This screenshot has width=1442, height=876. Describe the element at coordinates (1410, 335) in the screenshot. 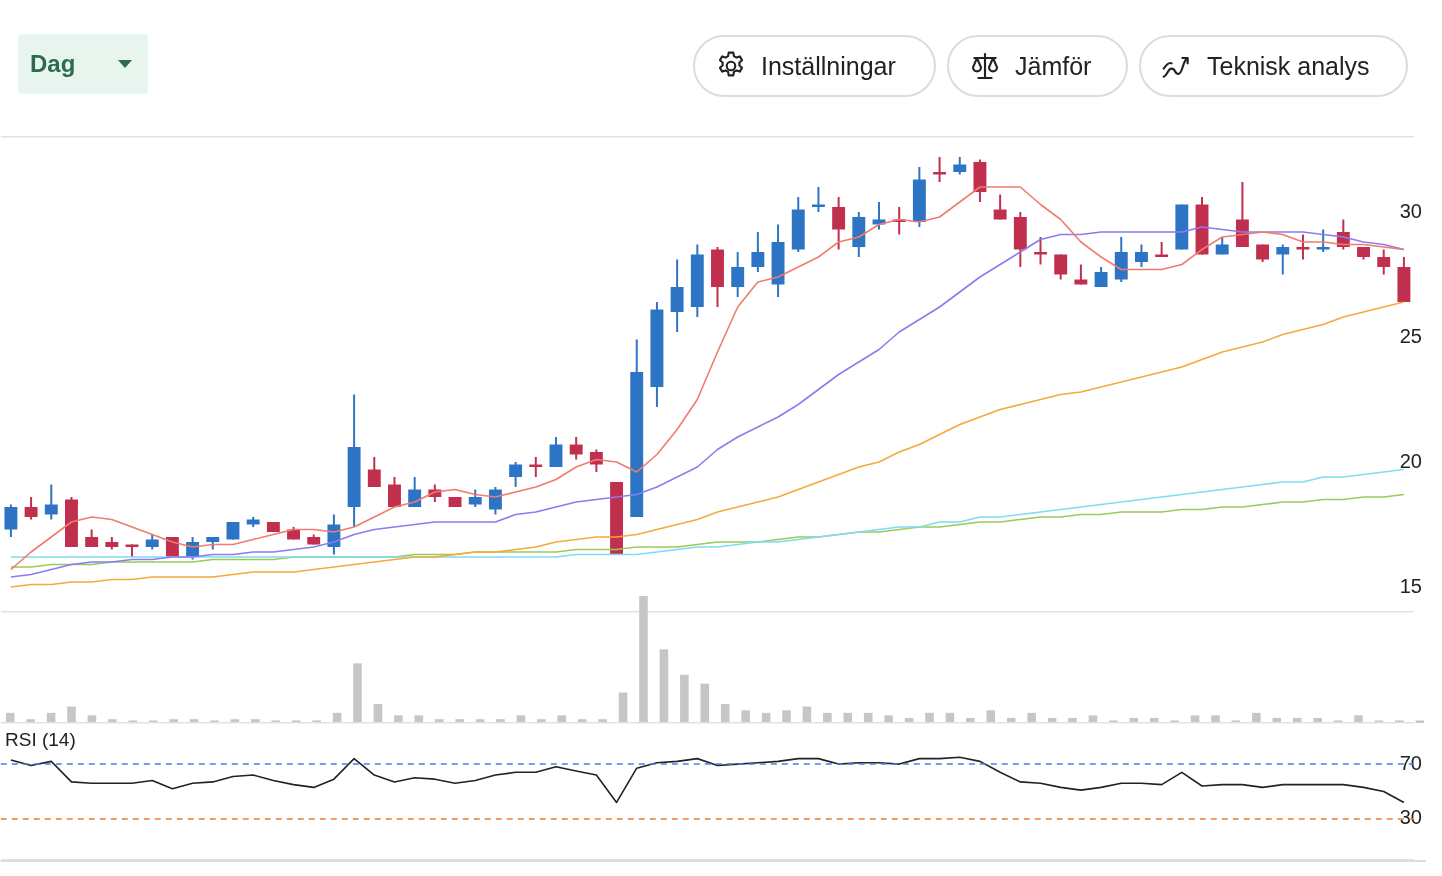

I see `y-tick-label: 25` at that location.